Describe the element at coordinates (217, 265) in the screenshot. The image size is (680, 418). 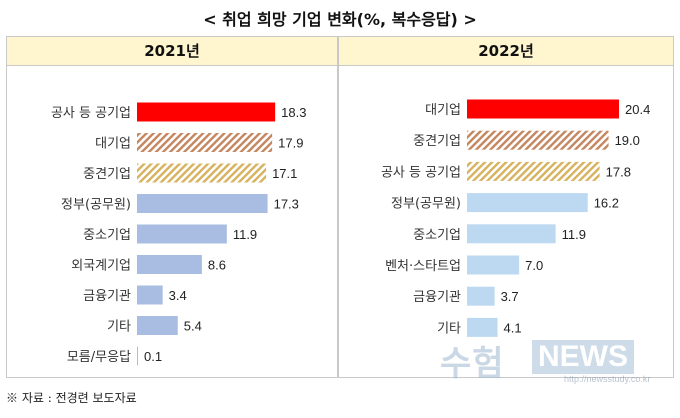
I see `value-label: 8.6` at that location.